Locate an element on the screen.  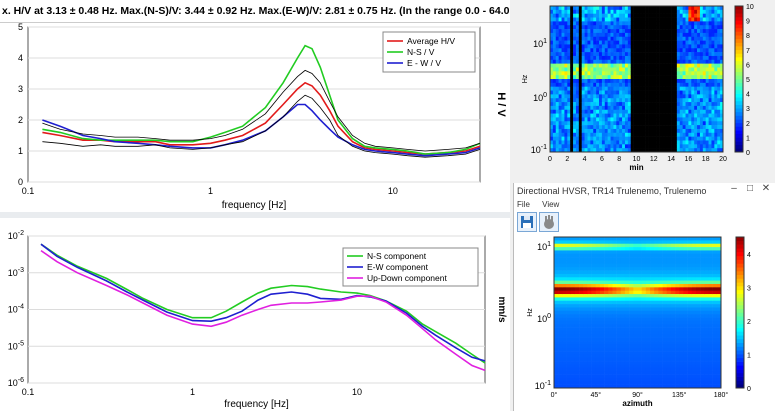
spectrogram-colorbar-tick: 5 is located at coordinates (748, 80).